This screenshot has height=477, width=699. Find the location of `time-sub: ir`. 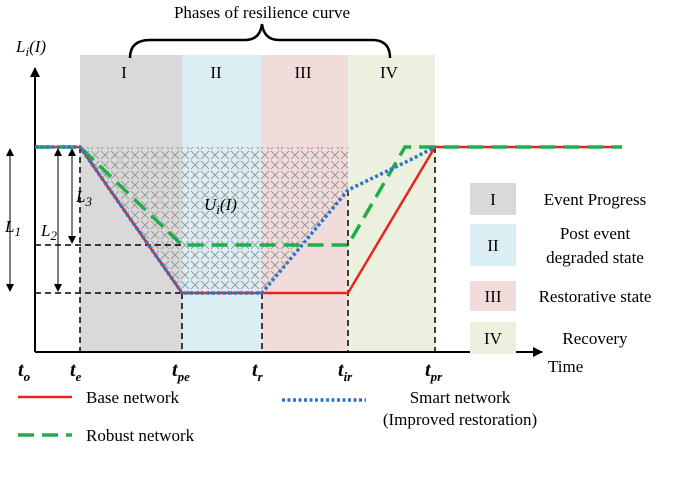

time-sub: ir is located at coordinates (349, 376).